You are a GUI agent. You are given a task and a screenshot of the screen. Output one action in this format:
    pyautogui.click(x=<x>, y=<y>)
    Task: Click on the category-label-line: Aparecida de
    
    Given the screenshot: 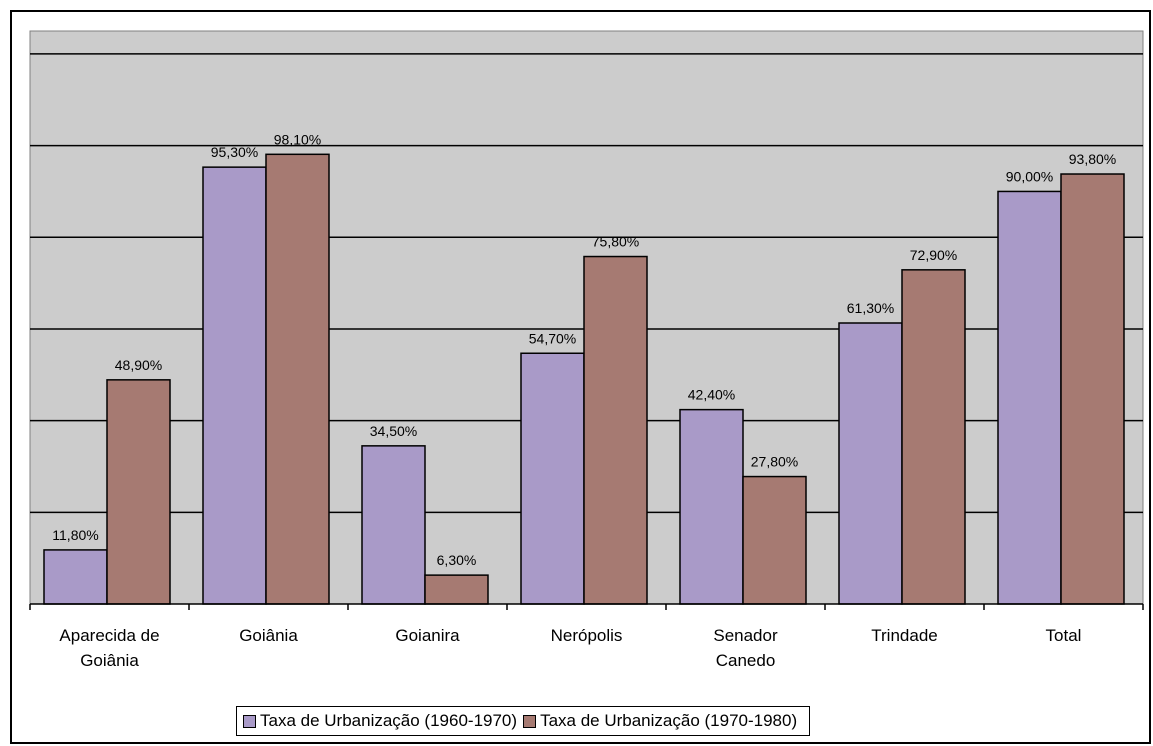 What is the action you would take?
    pyautogui.click(x=109, y=635)
    